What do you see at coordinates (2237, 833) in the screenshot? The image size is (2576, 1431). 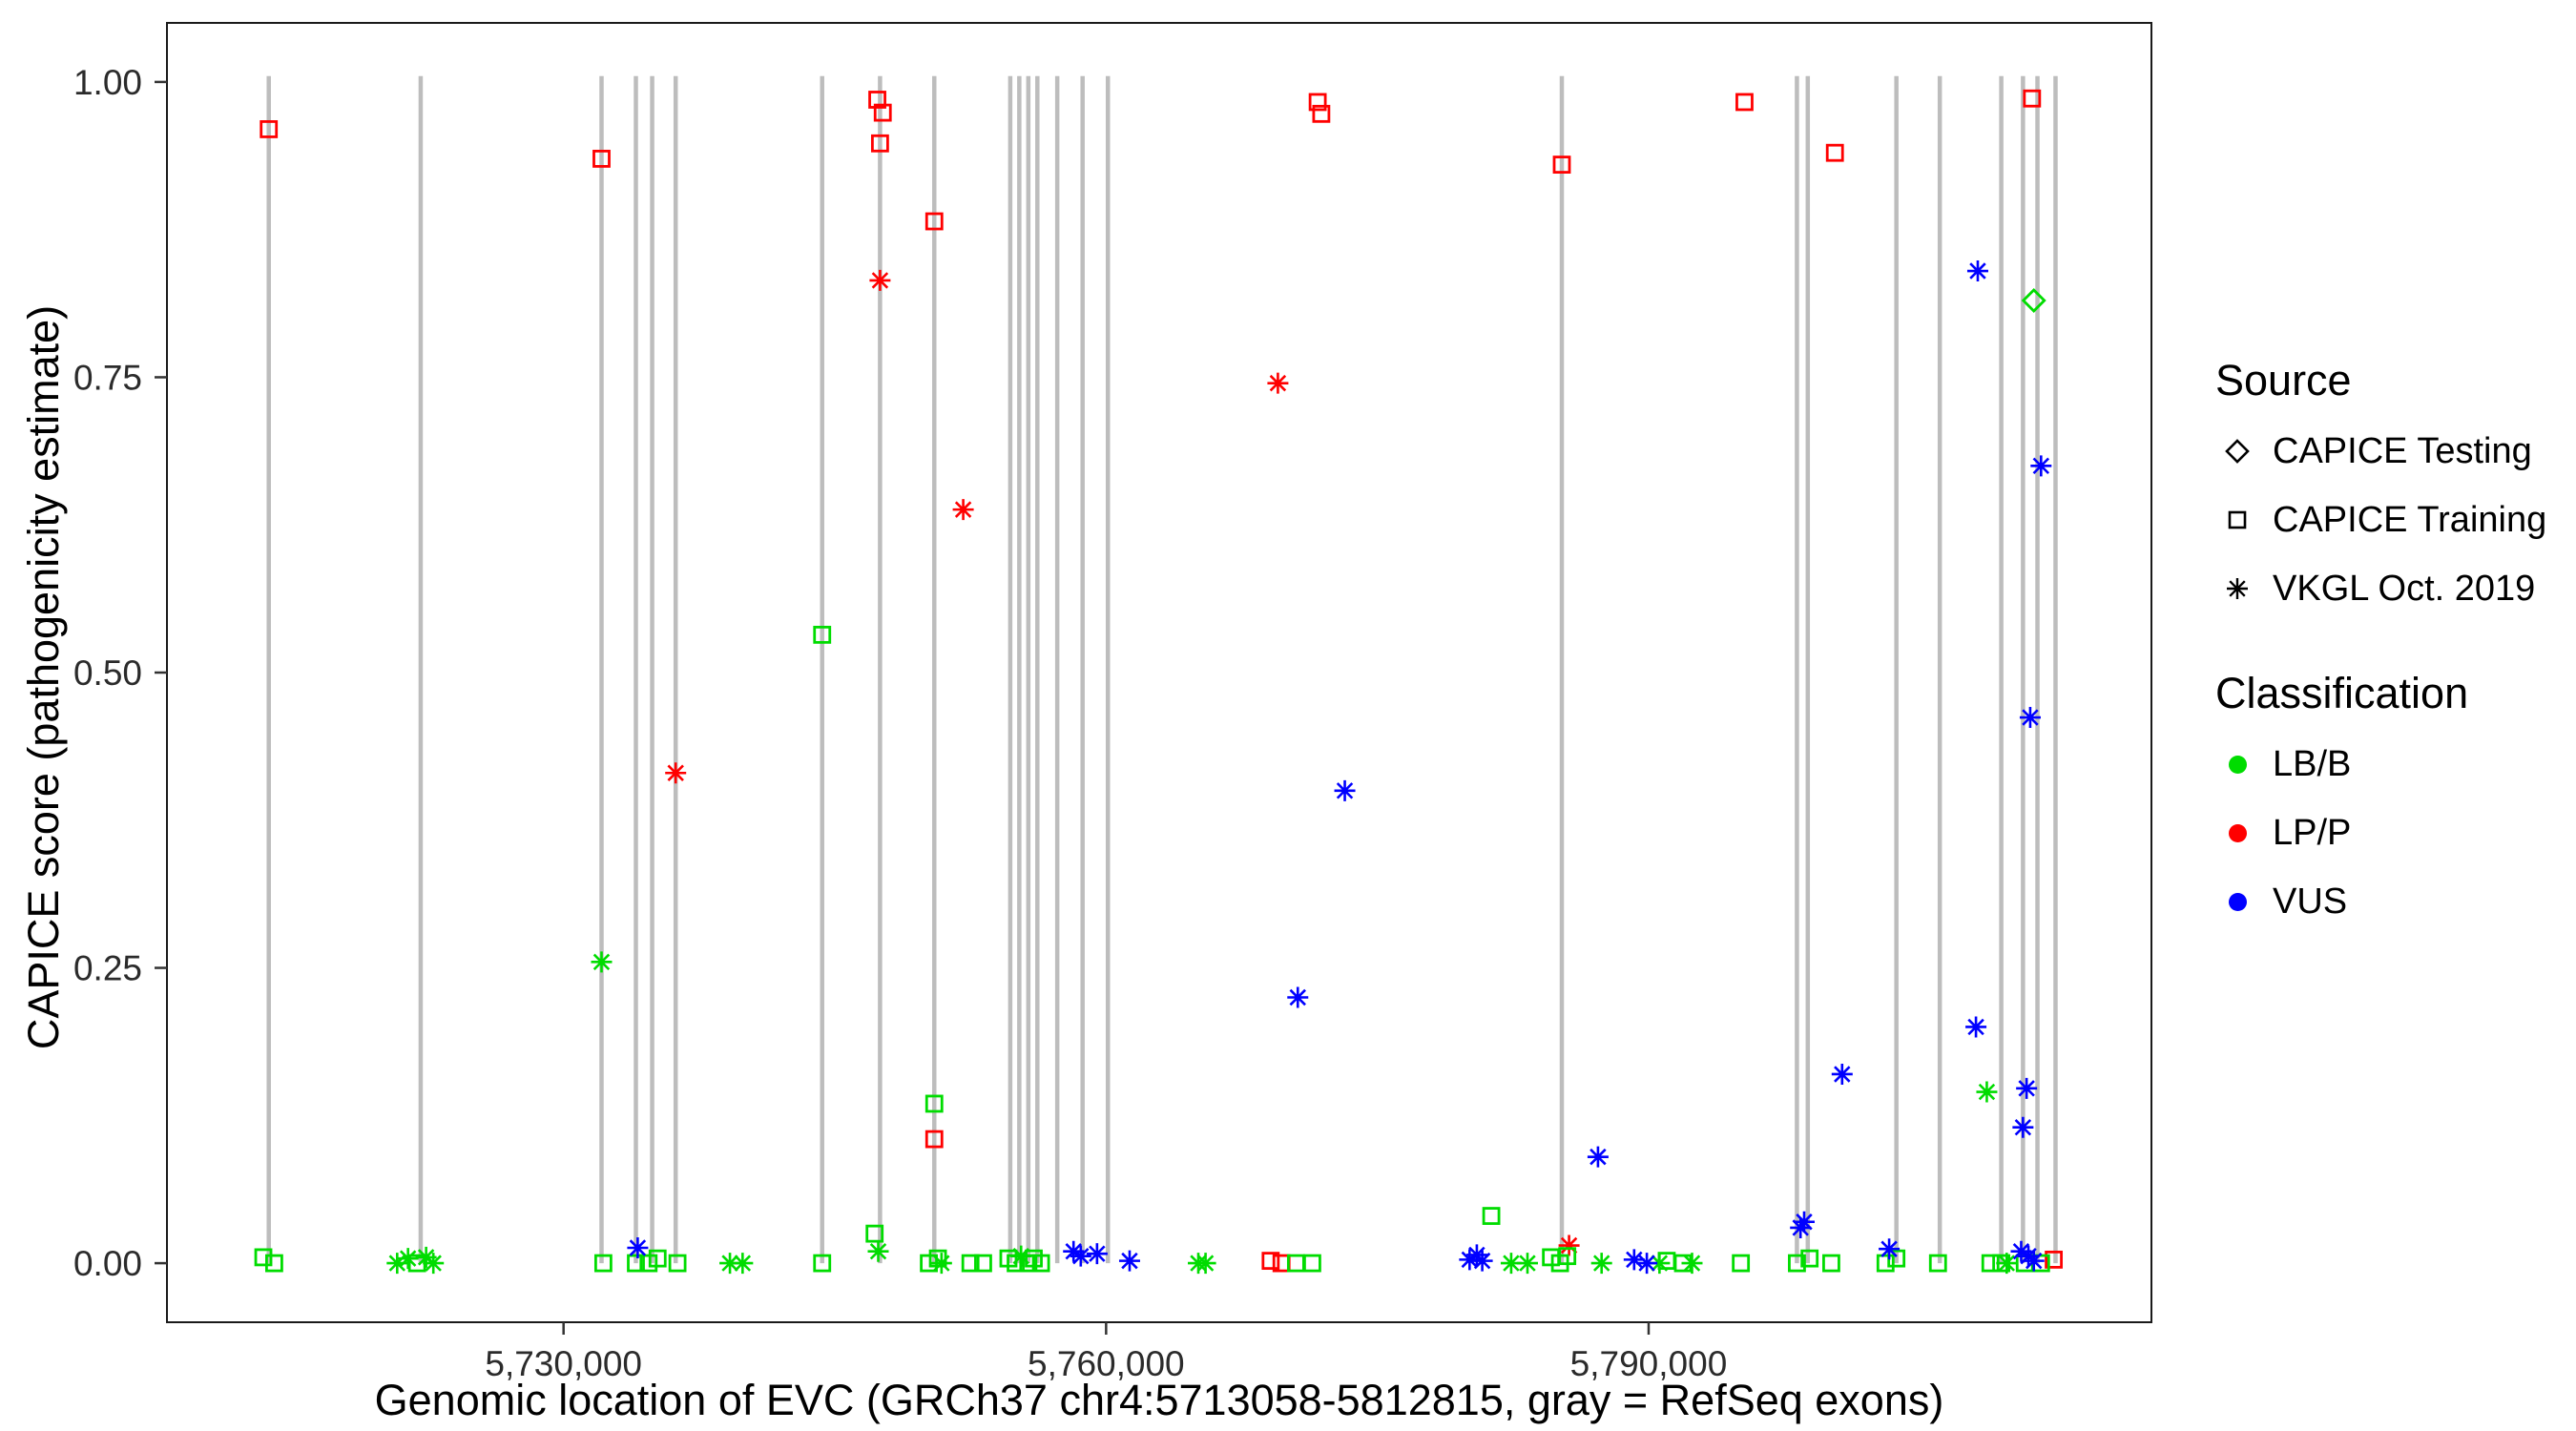 I see `red-dot-icon` at bounding box center [2237, 833].